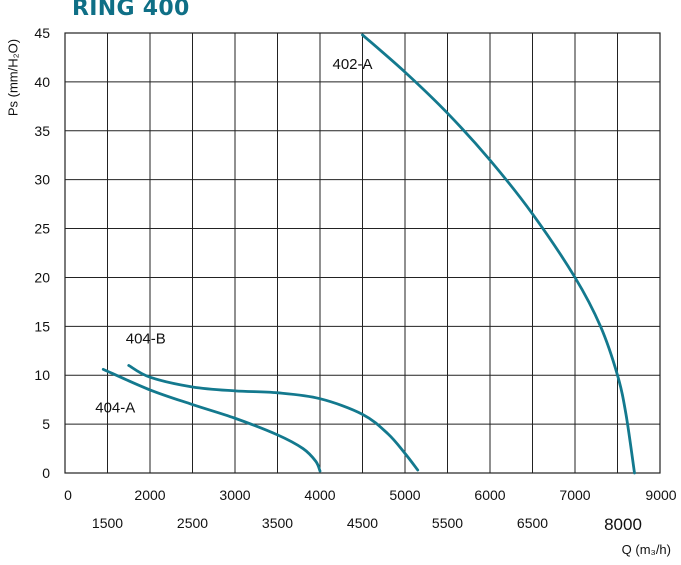  I want to click on x-tick-label-upper: 2000, so click(149, 495).